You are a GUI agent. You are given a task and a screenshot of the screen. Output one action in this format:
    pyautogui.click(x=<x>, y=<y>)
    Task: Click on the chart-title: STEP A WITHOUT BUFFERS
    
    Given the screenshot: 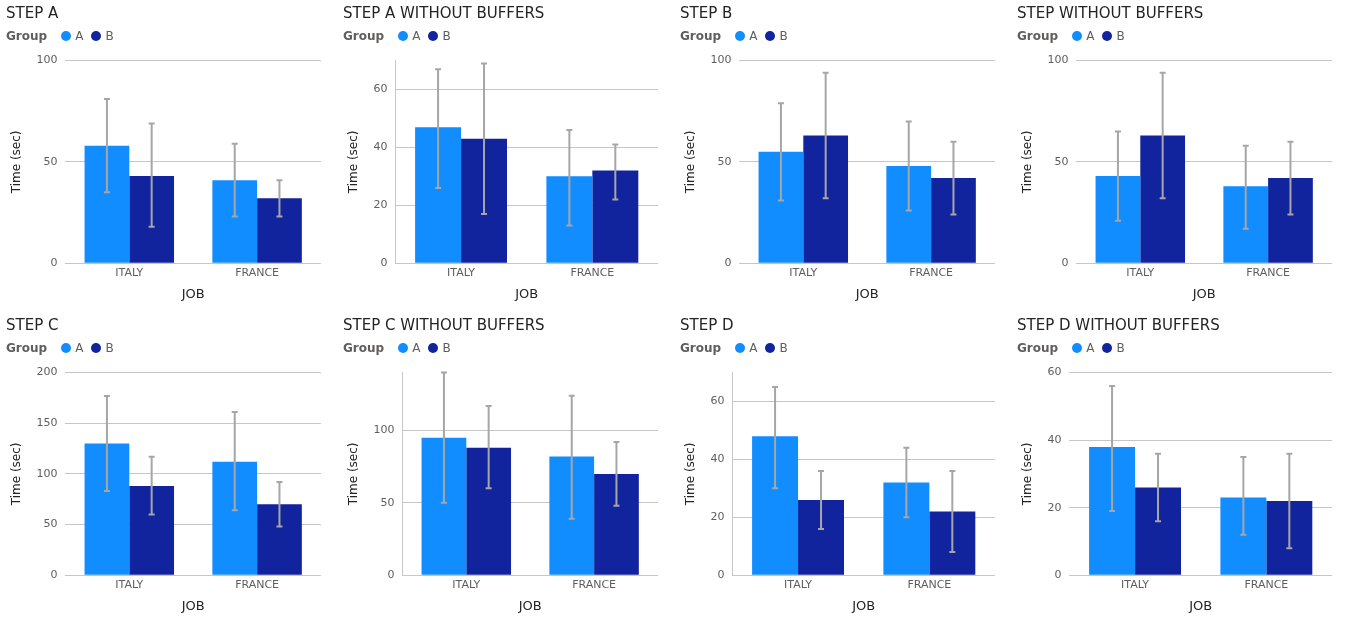 What is the action you would take?
    pyautogui.click(x=444, y=14)
    